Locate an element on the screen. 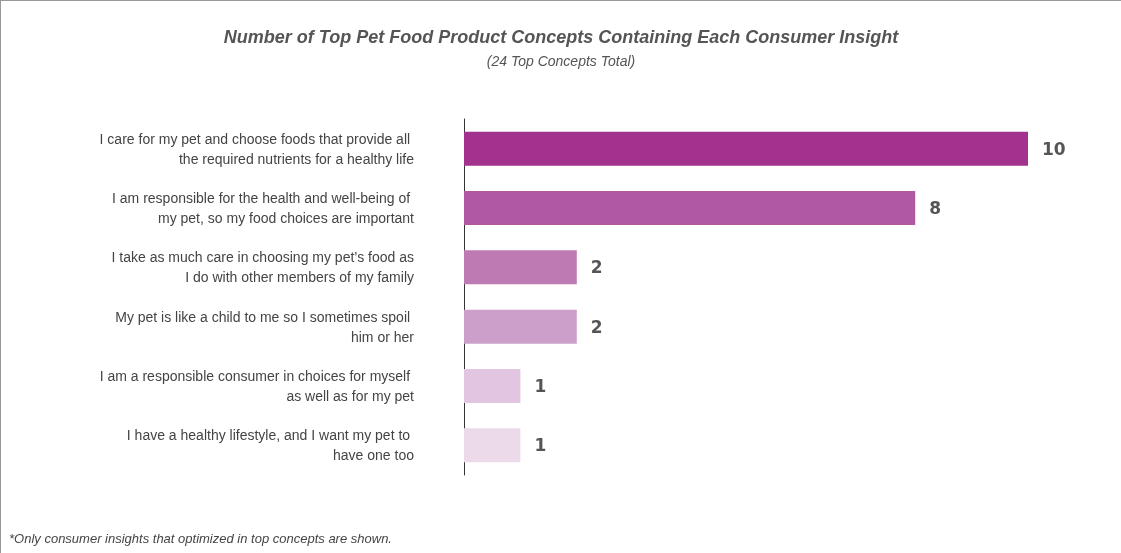  chart-title: Number of Top Pet Food Product Concepts Containing Each Consumer Insight is located at coordinates (561, 37).